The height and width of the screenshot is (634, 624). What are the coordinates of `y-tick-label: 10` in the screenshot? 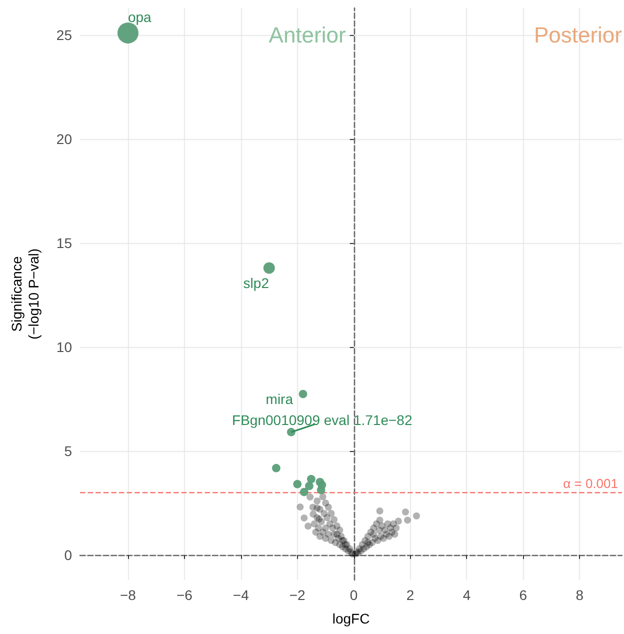 It's located at (64, 347).